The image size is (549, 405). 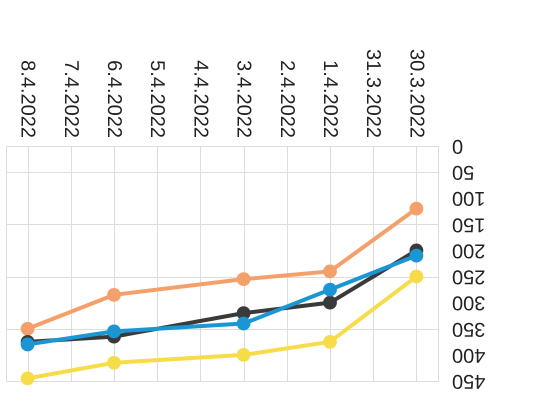 What do you see at coordinates (287, 99) in the screenshot?
I see `x-tick-label: 2.4.2022` at bounding box center [287, 99].